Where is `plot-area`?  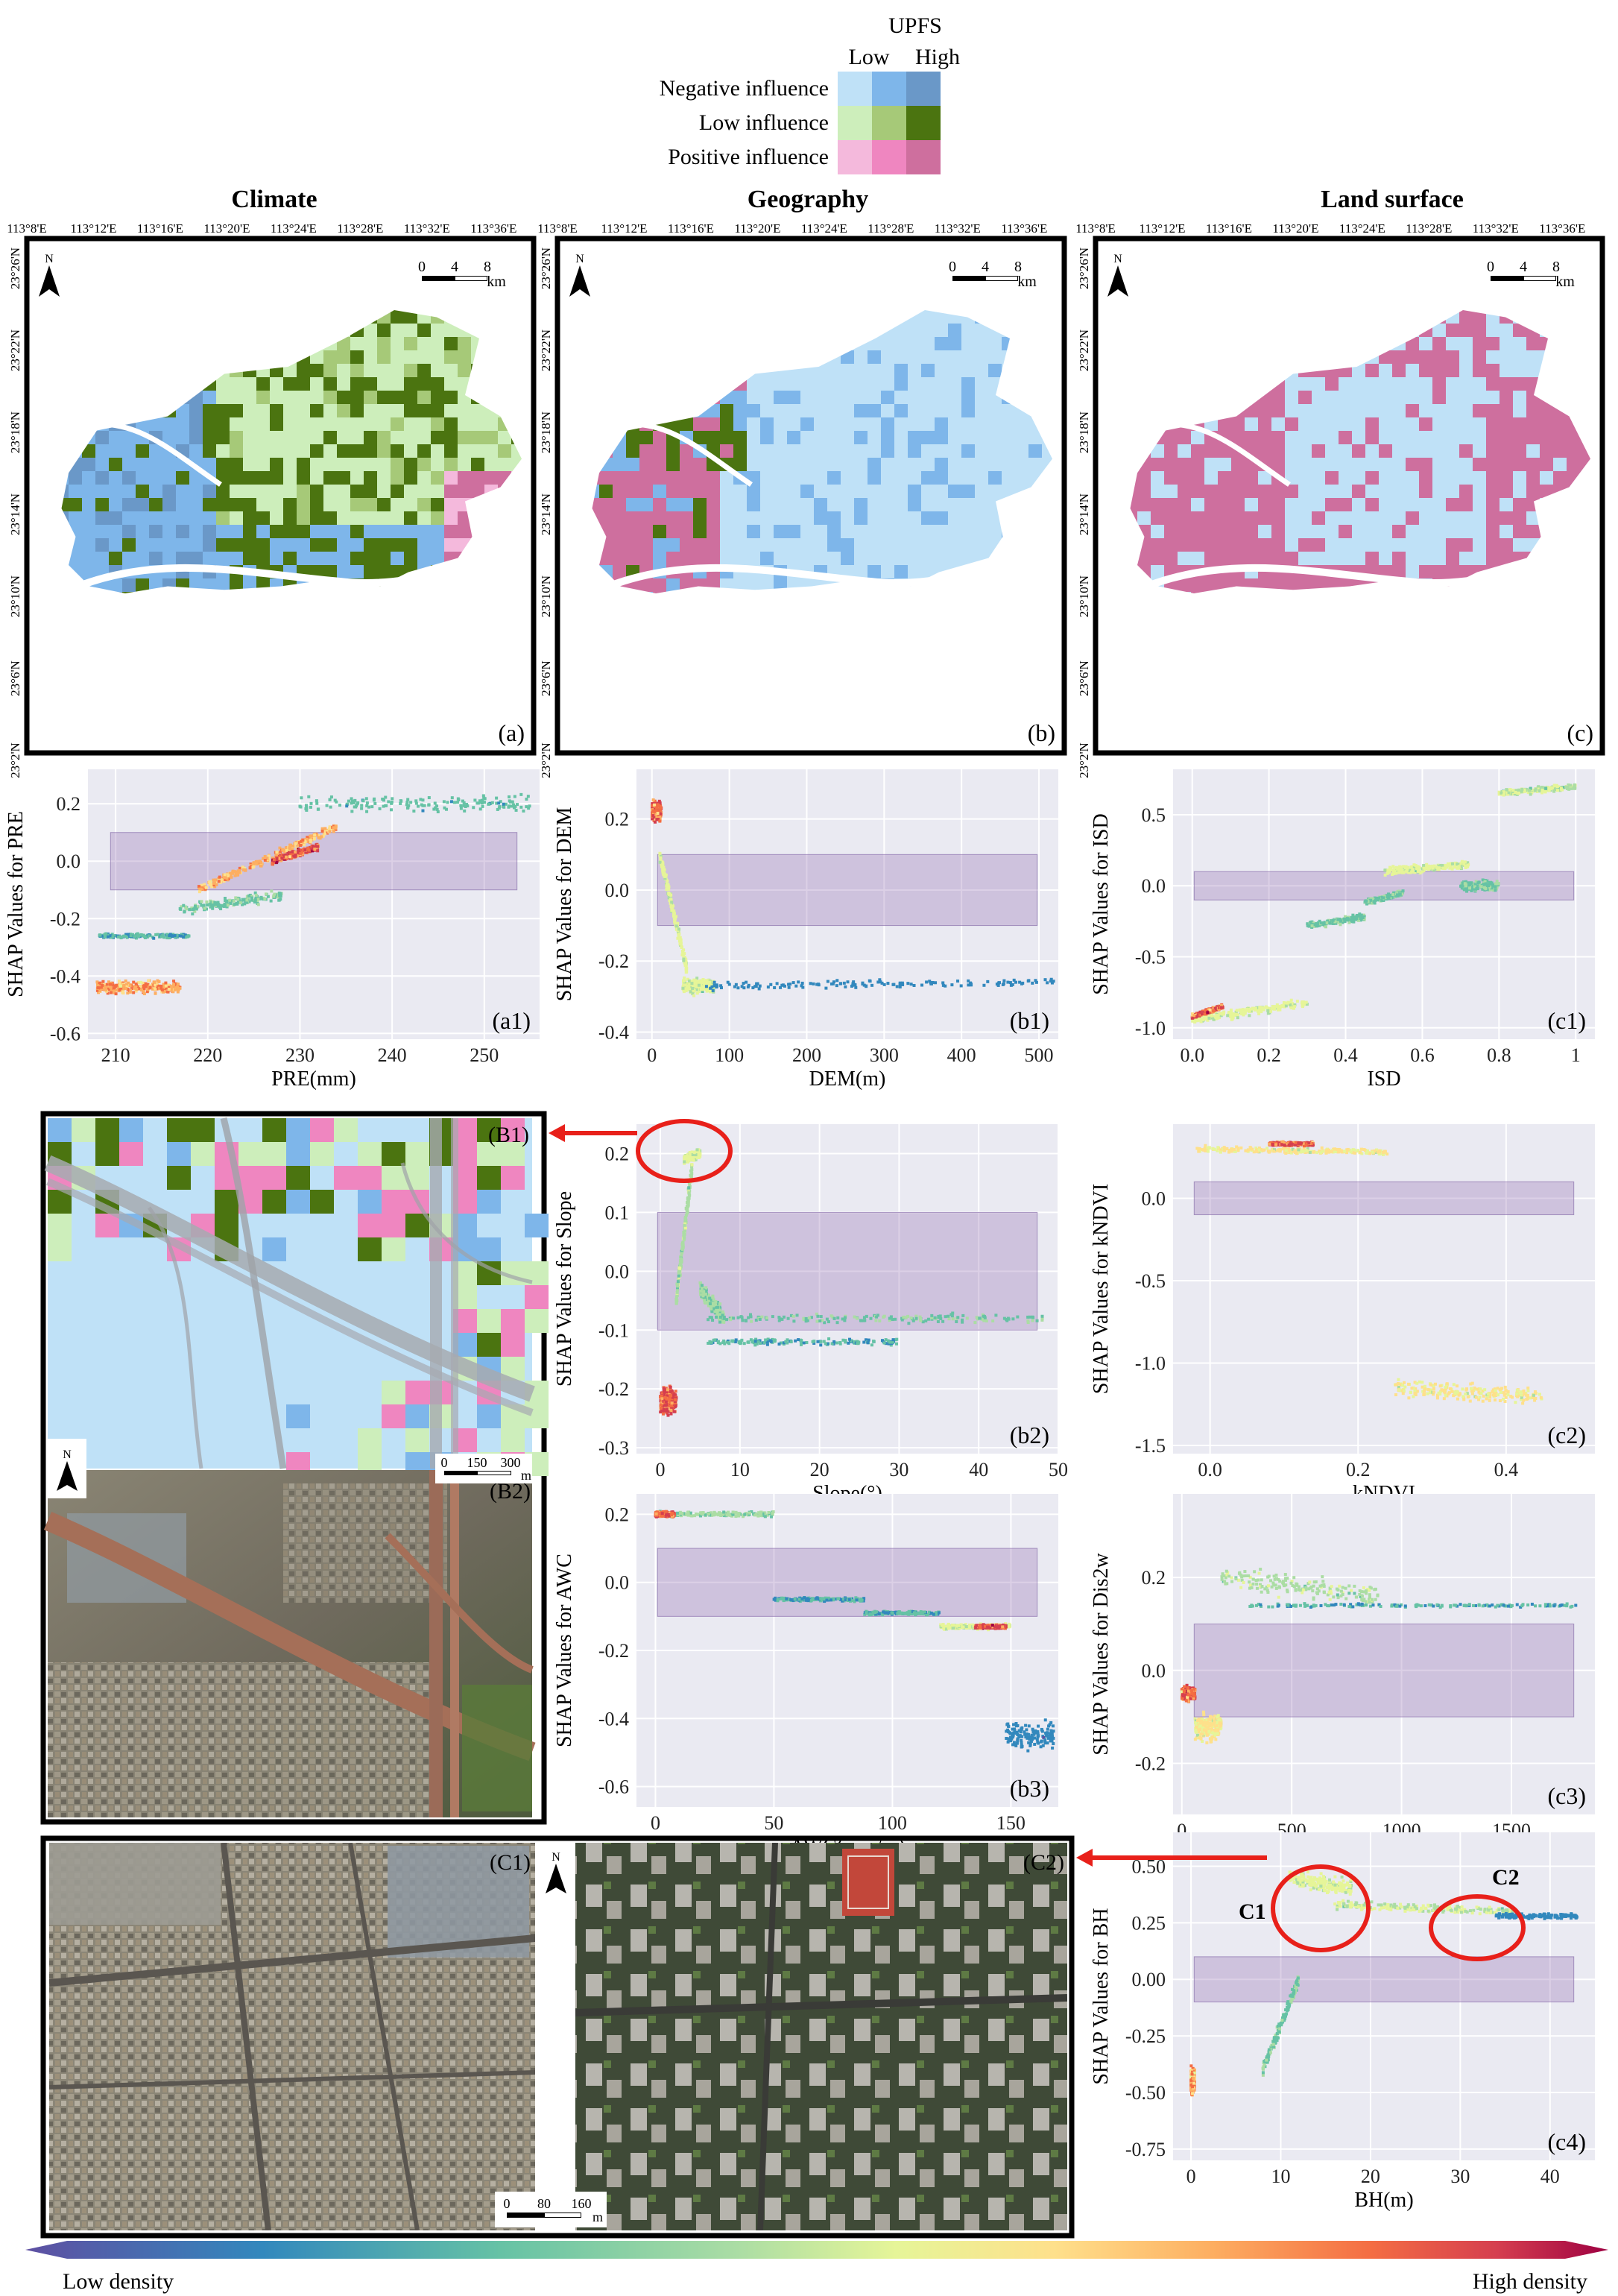
plot-area is located at coordinates (314, 904).